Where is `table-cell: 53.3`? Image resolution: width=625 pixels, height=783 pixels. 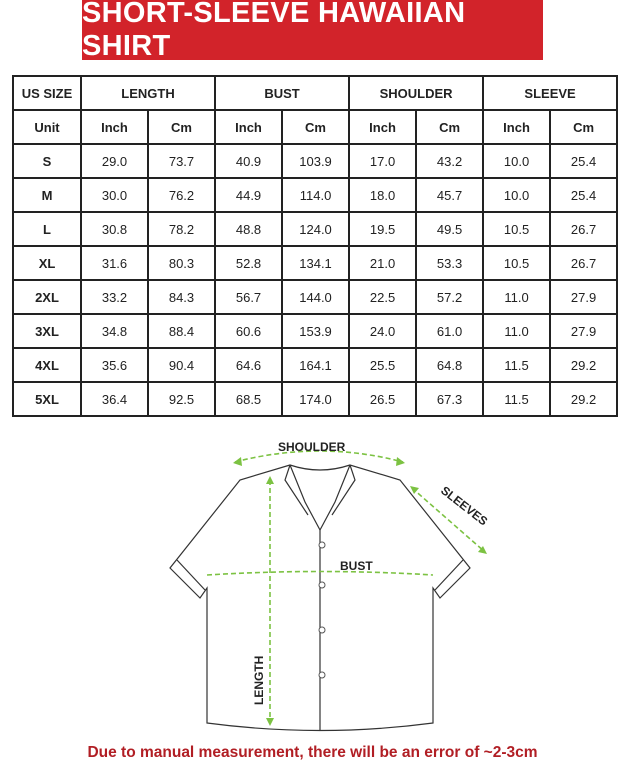
table-cell: 53.3 is located at coordinates (450, 263).